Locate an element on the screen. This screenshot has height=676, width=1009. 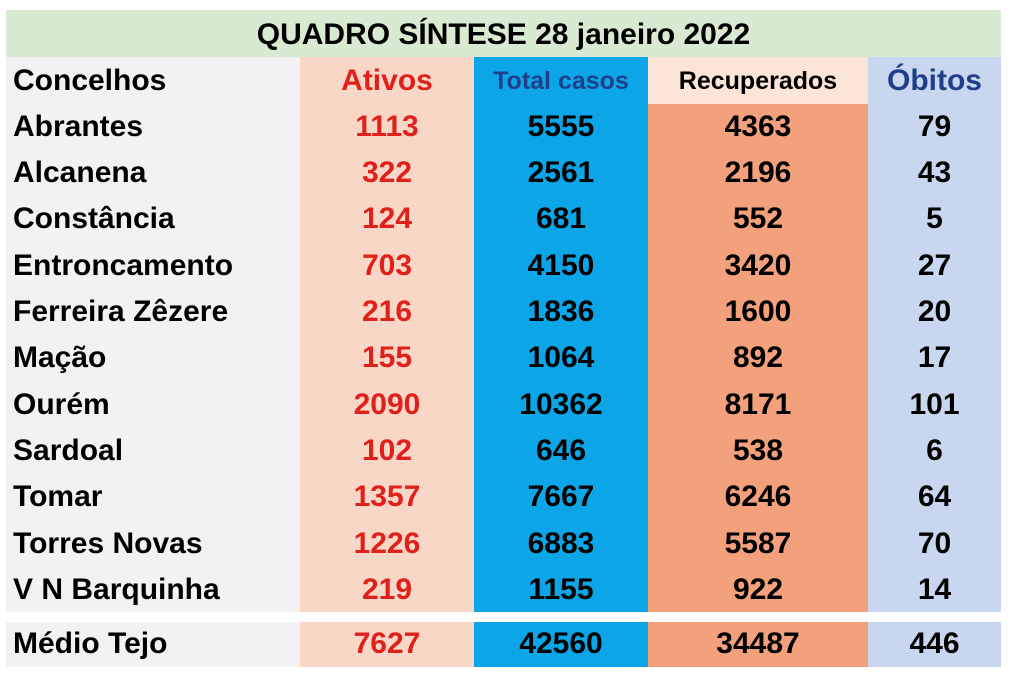
row-obitos: 17 is located at coordinates (934, 357).